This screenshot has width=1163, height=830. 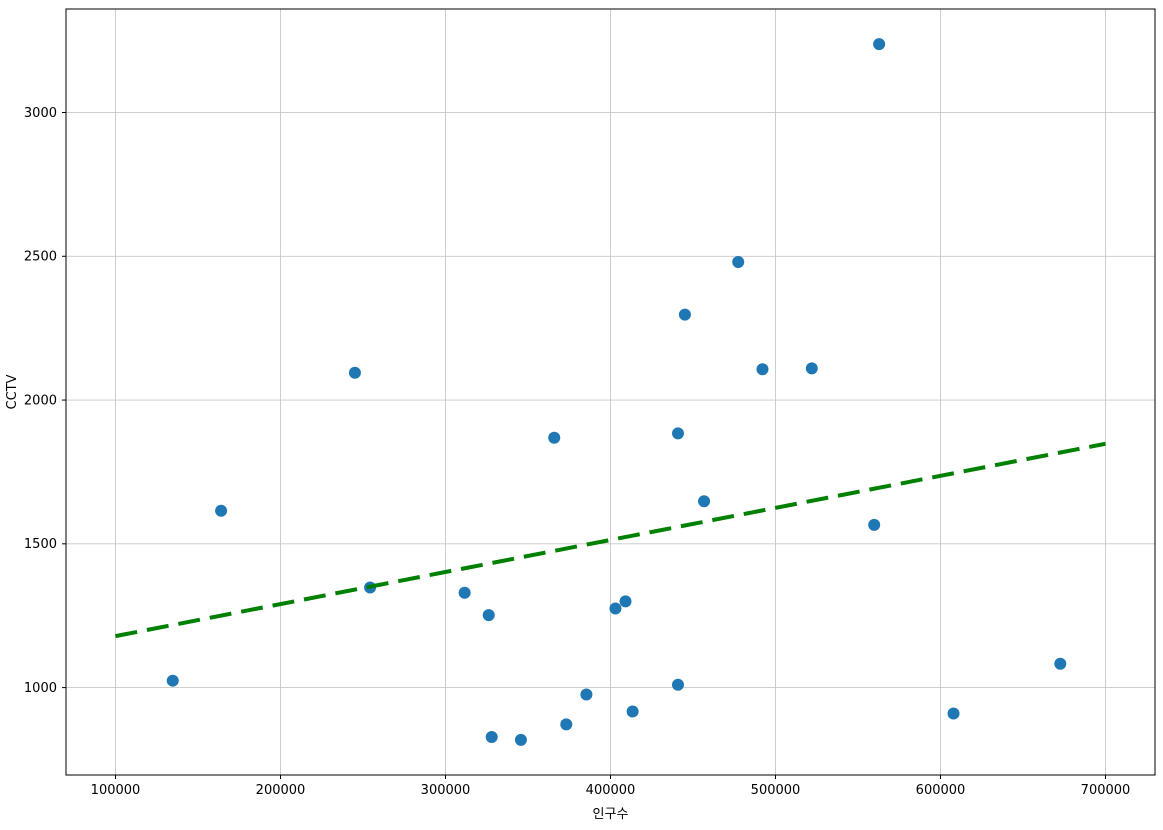 What do you see at coordinates (40, 688) in the screenshot?
I see `y-tick-label: 1000` at bounding box center [40, 688].